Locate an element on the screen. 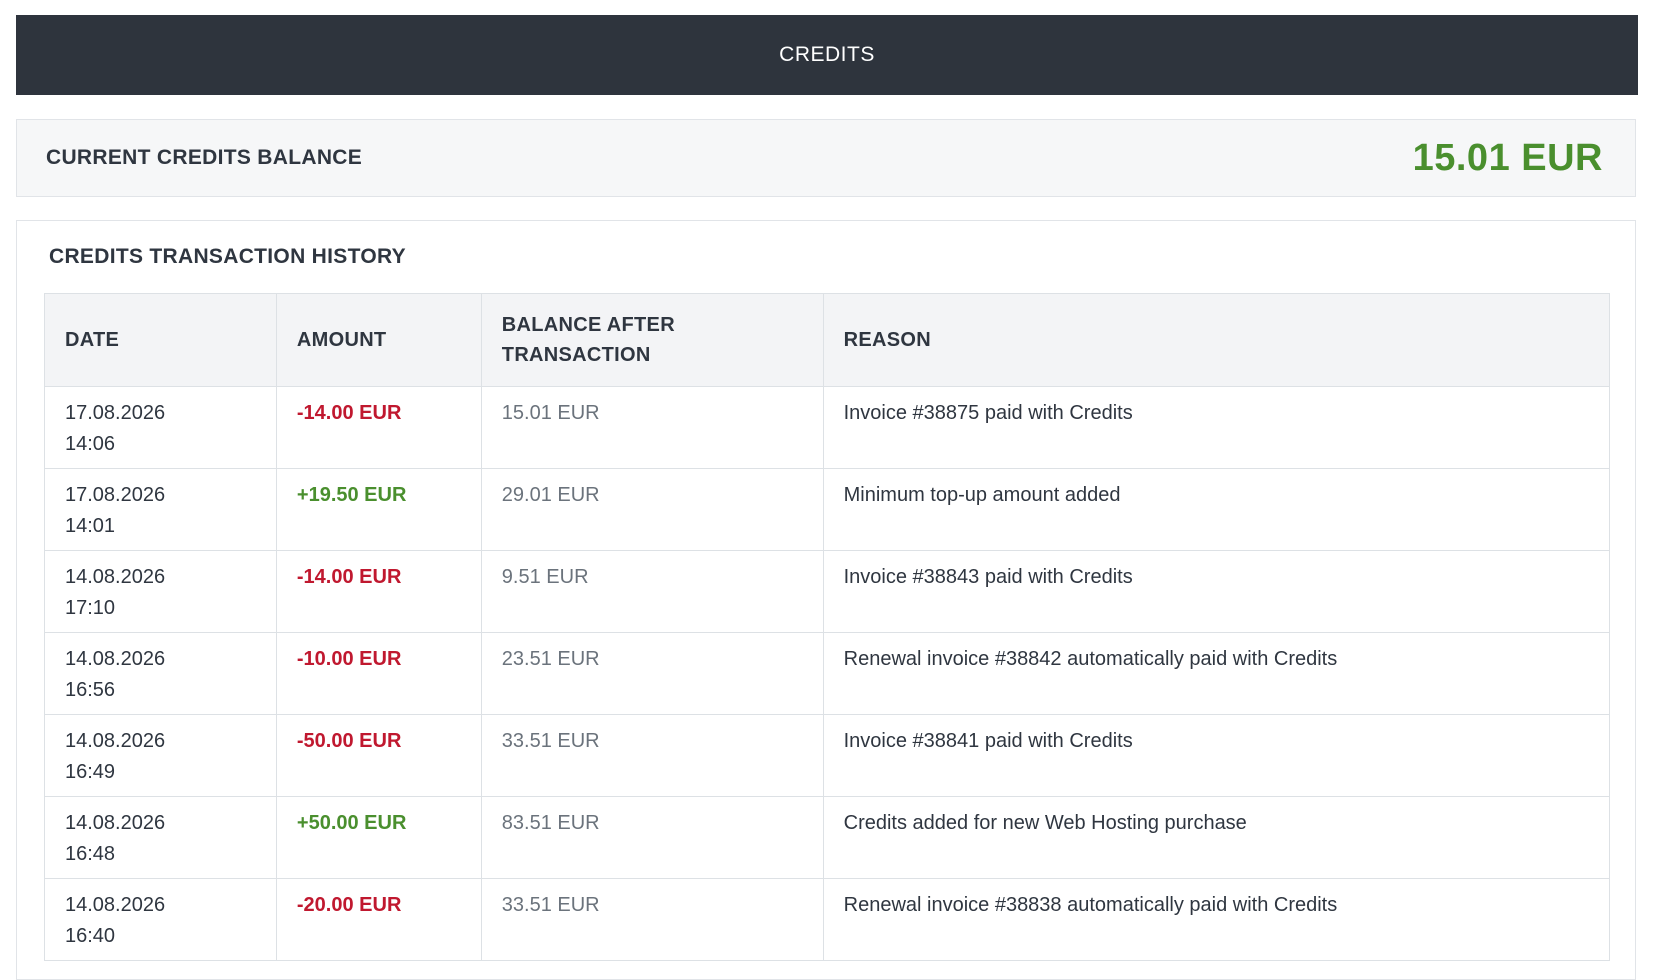 The height and width of the screenshot is (980, 1654). history-title: CREDITS TRANSACTION HISTORY is located at coordinates (227, 256).